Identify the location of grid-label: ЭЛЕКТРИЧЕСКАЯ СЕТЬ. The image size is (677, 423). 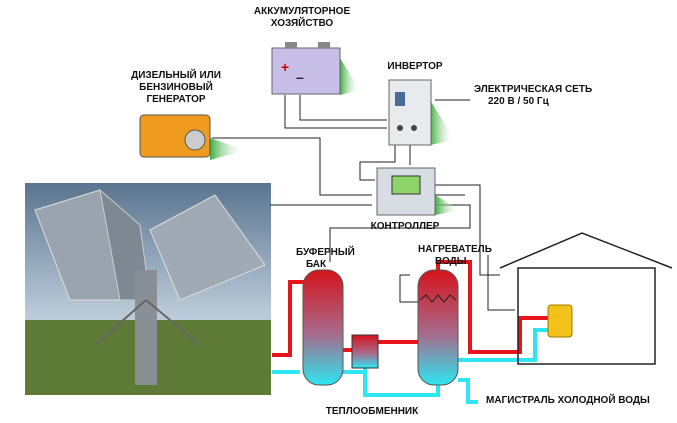
(533, 89).